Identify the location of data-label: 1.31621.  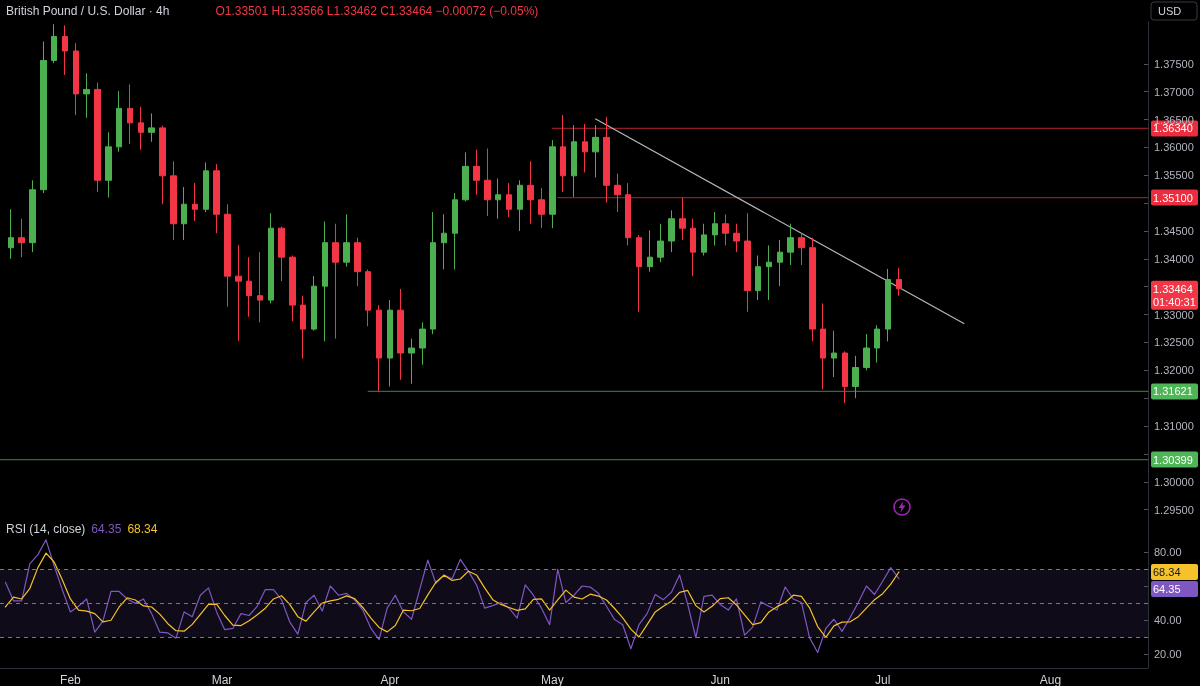
(1173, 391).